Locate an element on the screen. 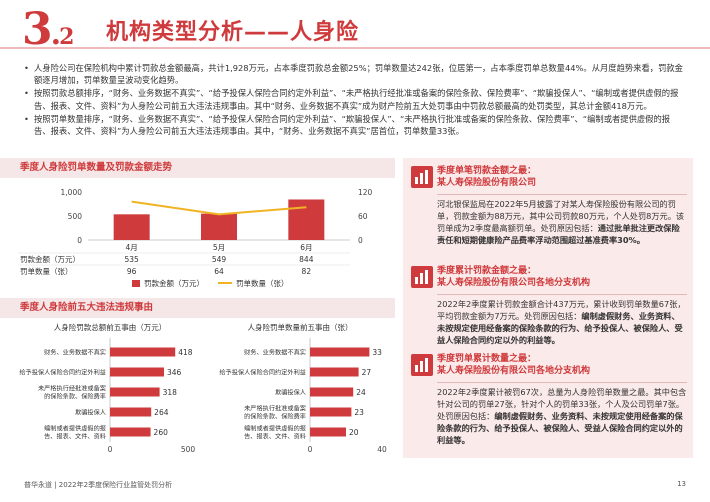 This screenshot has height=502, width=710. card-title-line2: 某人寿保险股份有限公司 is located at coordinates (487, 183).